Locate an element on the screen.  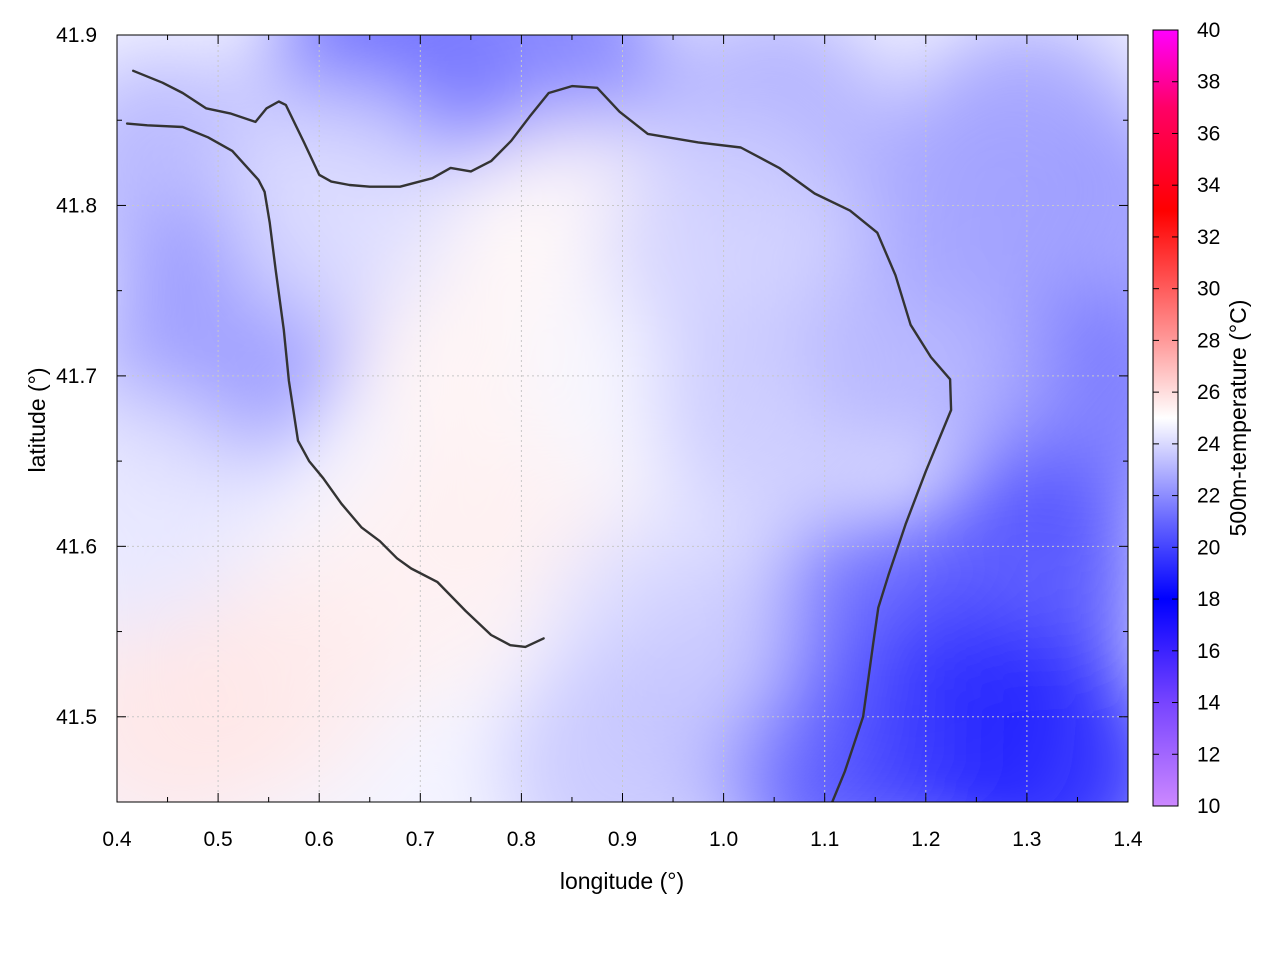
colorbar-tick-label: 22 is located at coordinates (1208, 496).